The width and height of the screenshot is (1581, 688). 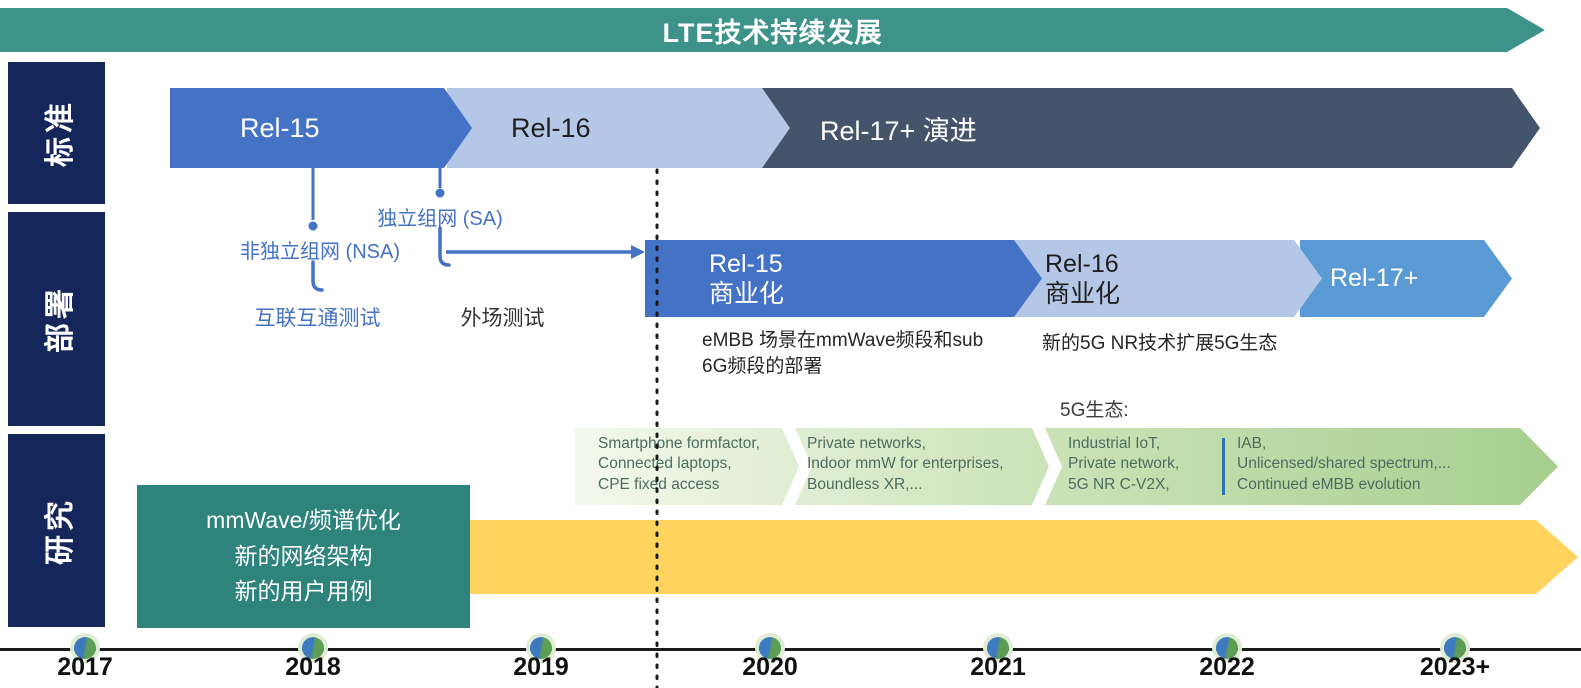 I want to click on sa-connector-dot, so click(x=440, y=193).